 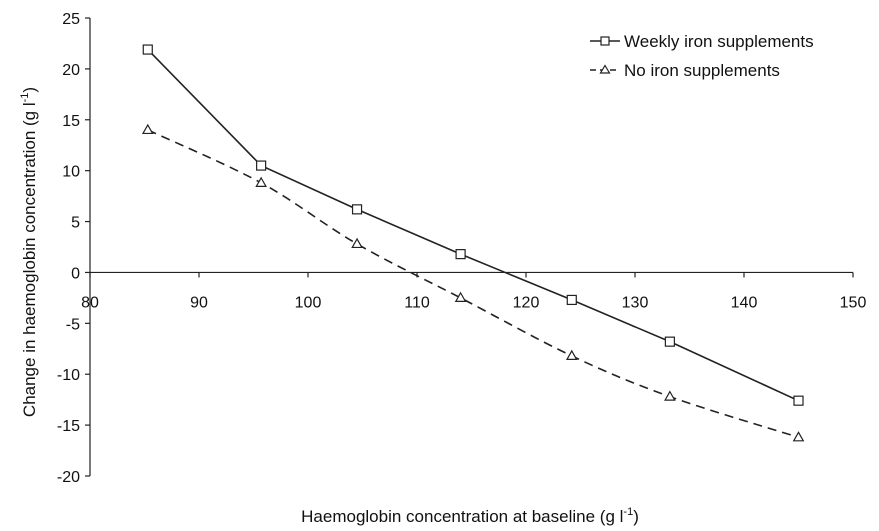 I want to click on legend-item-weekly: Weekly iron supplements, so click(x=702, y=41).